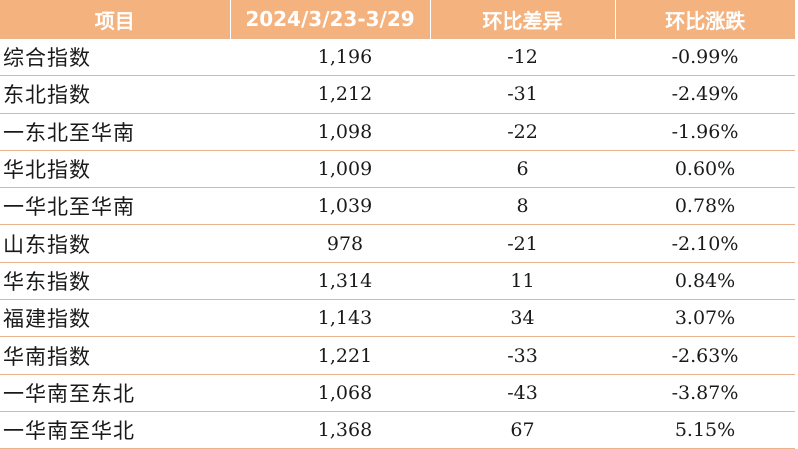 The width and height of the screenshot is (798, 449). What do you see at coordinates (115, 56) in the screenshot?
I see `row-name: 综合指数` at bounding box center [115, 56].